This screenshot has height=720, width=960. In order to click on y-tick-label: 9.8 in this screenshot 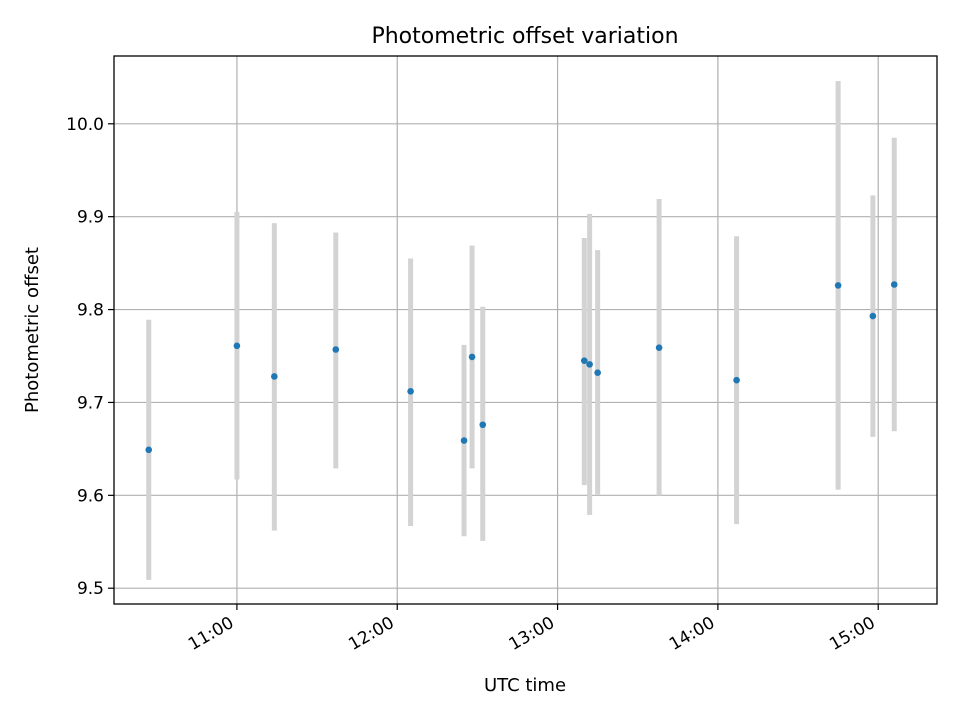, I will do `click(90, 311)`.